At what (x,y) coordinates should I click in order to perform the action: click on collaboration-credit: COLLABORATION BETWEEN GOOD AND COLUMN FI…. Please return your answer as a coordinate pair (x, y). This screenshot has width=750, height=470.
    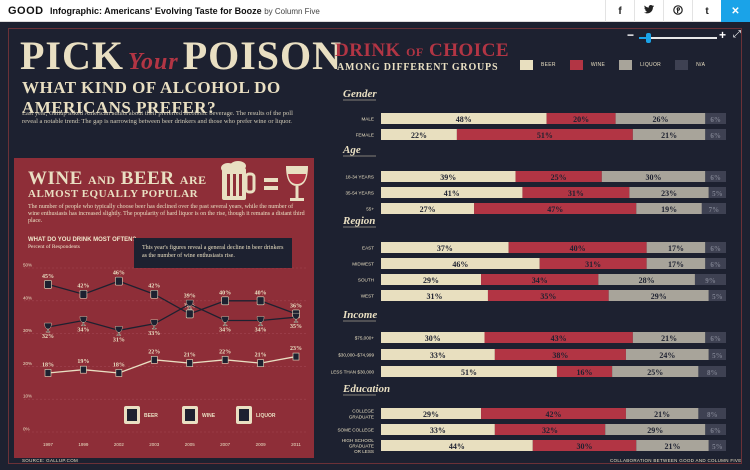
    Looking at the image, I should click on (676, 460).